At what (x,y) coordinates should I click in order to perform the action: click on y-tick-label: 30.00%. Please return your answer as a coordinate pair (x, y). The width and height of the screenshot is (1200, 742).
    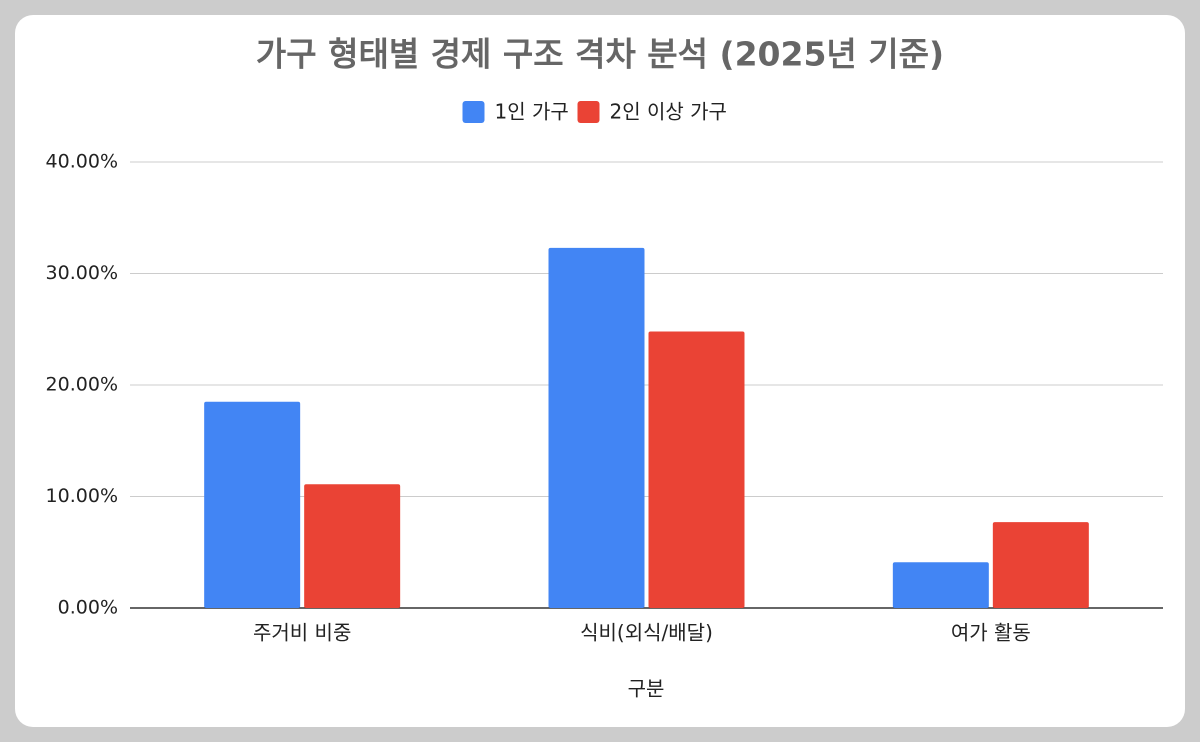
    Looking at the image, I should click on (82, 273).